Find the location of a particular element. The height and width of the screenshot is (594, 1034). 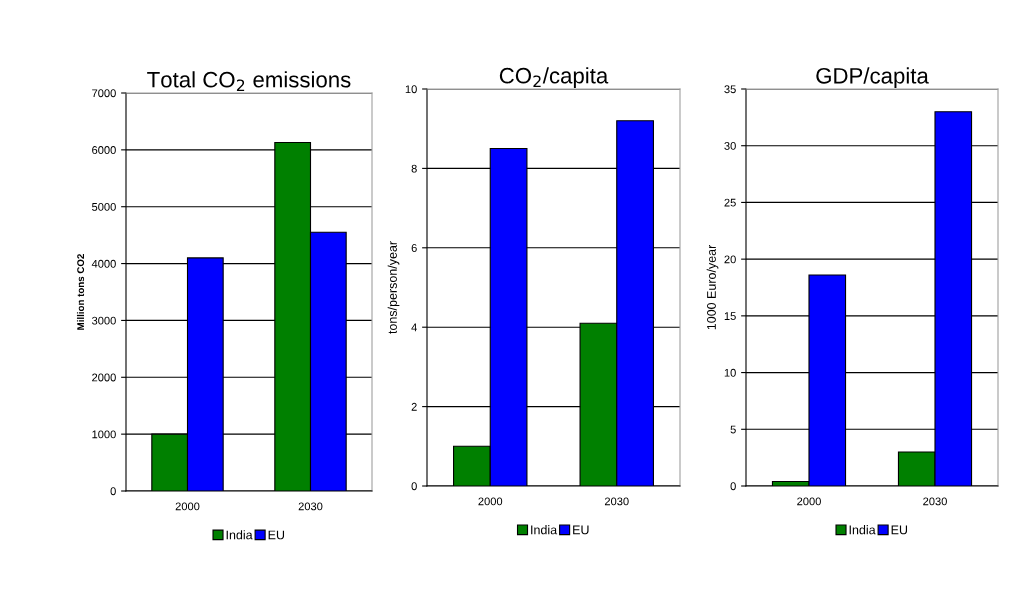

y-tick-label: 35 is located at coordinates (730, 89).